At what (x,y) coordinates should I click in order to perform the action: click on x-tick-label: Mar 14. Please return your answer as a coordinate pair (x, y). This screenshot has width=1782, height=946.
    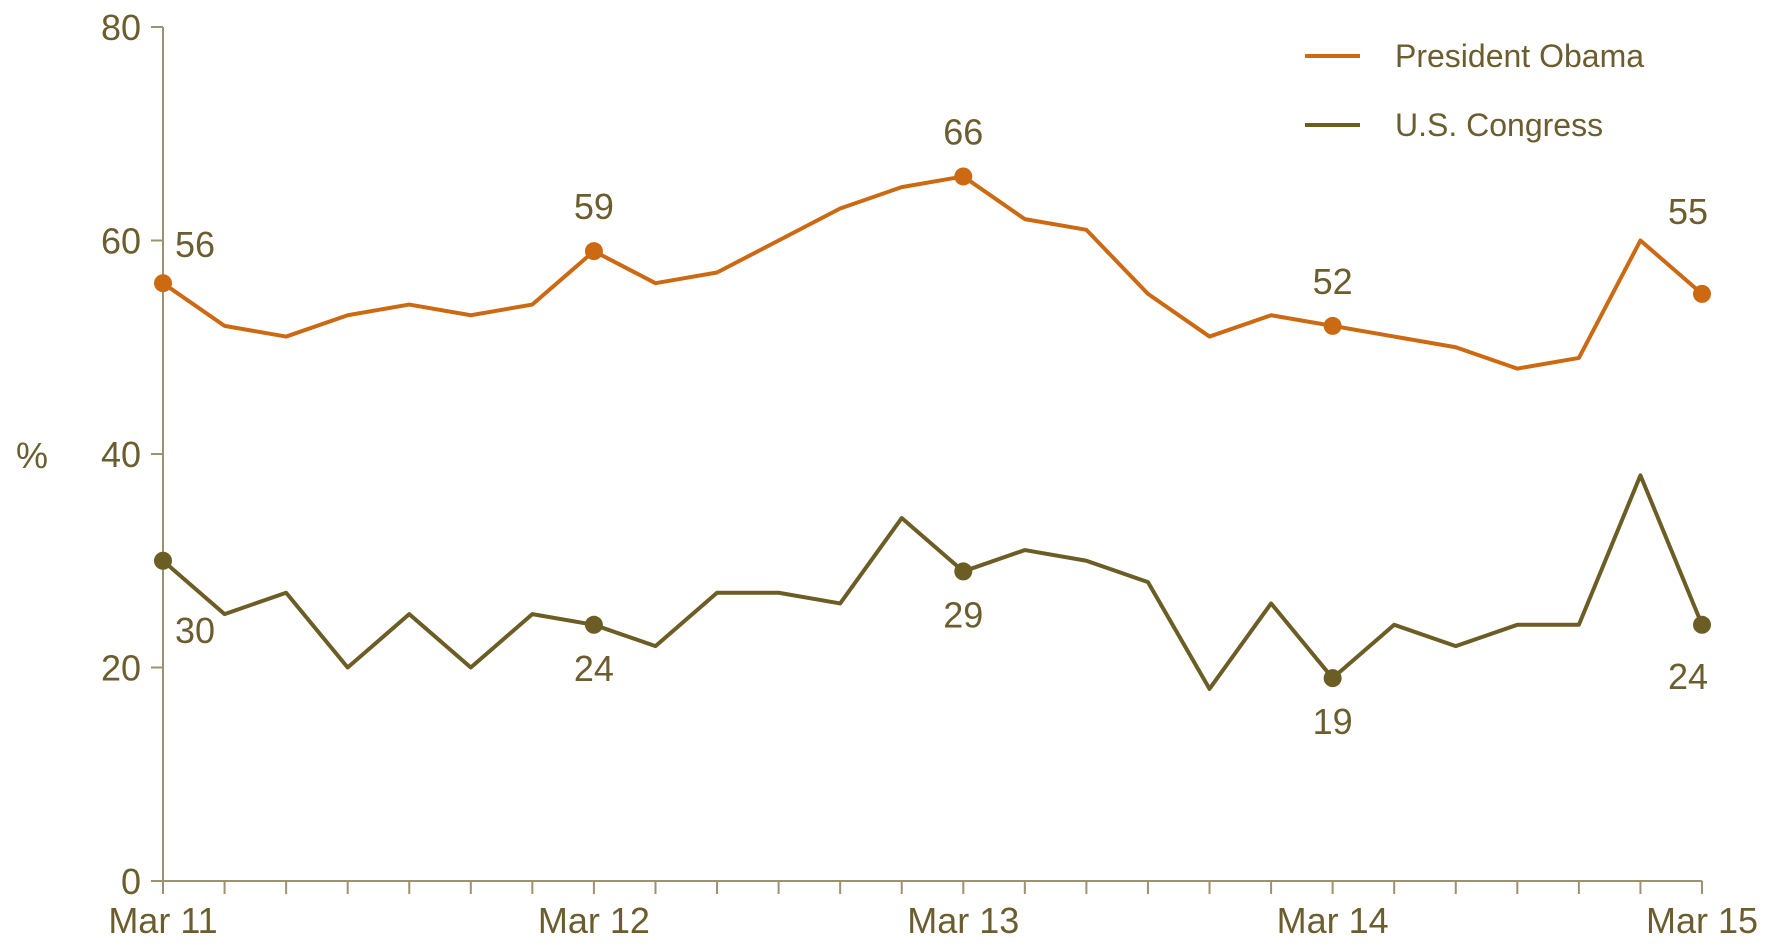
    Looking at the image, I should click on (1333, 920).